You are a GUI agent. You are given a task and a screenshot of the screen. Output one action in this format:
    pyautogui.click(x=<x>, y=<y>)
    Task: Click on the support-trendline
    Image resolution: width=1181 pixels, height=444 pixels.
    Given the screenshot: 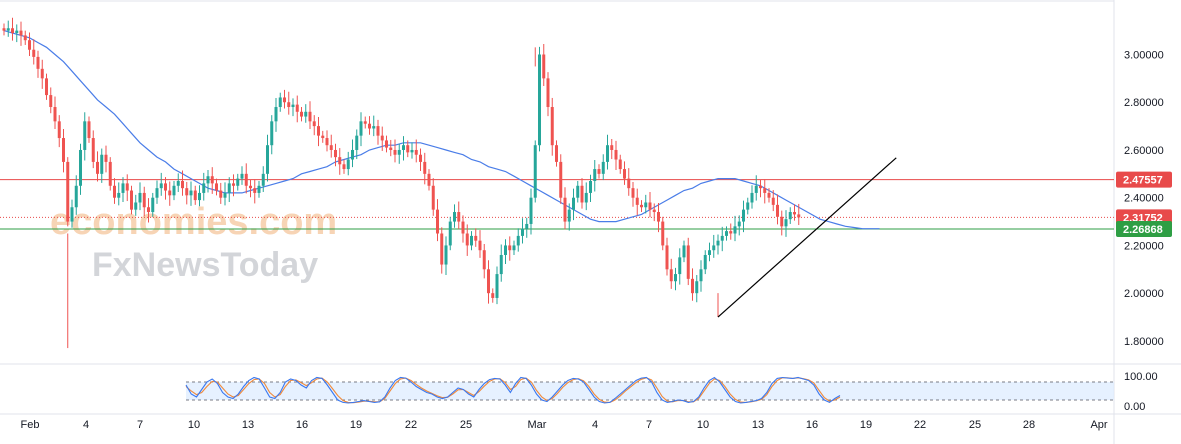 What is the action you would take?
    pyautogui.click(x=807, y=237)
    